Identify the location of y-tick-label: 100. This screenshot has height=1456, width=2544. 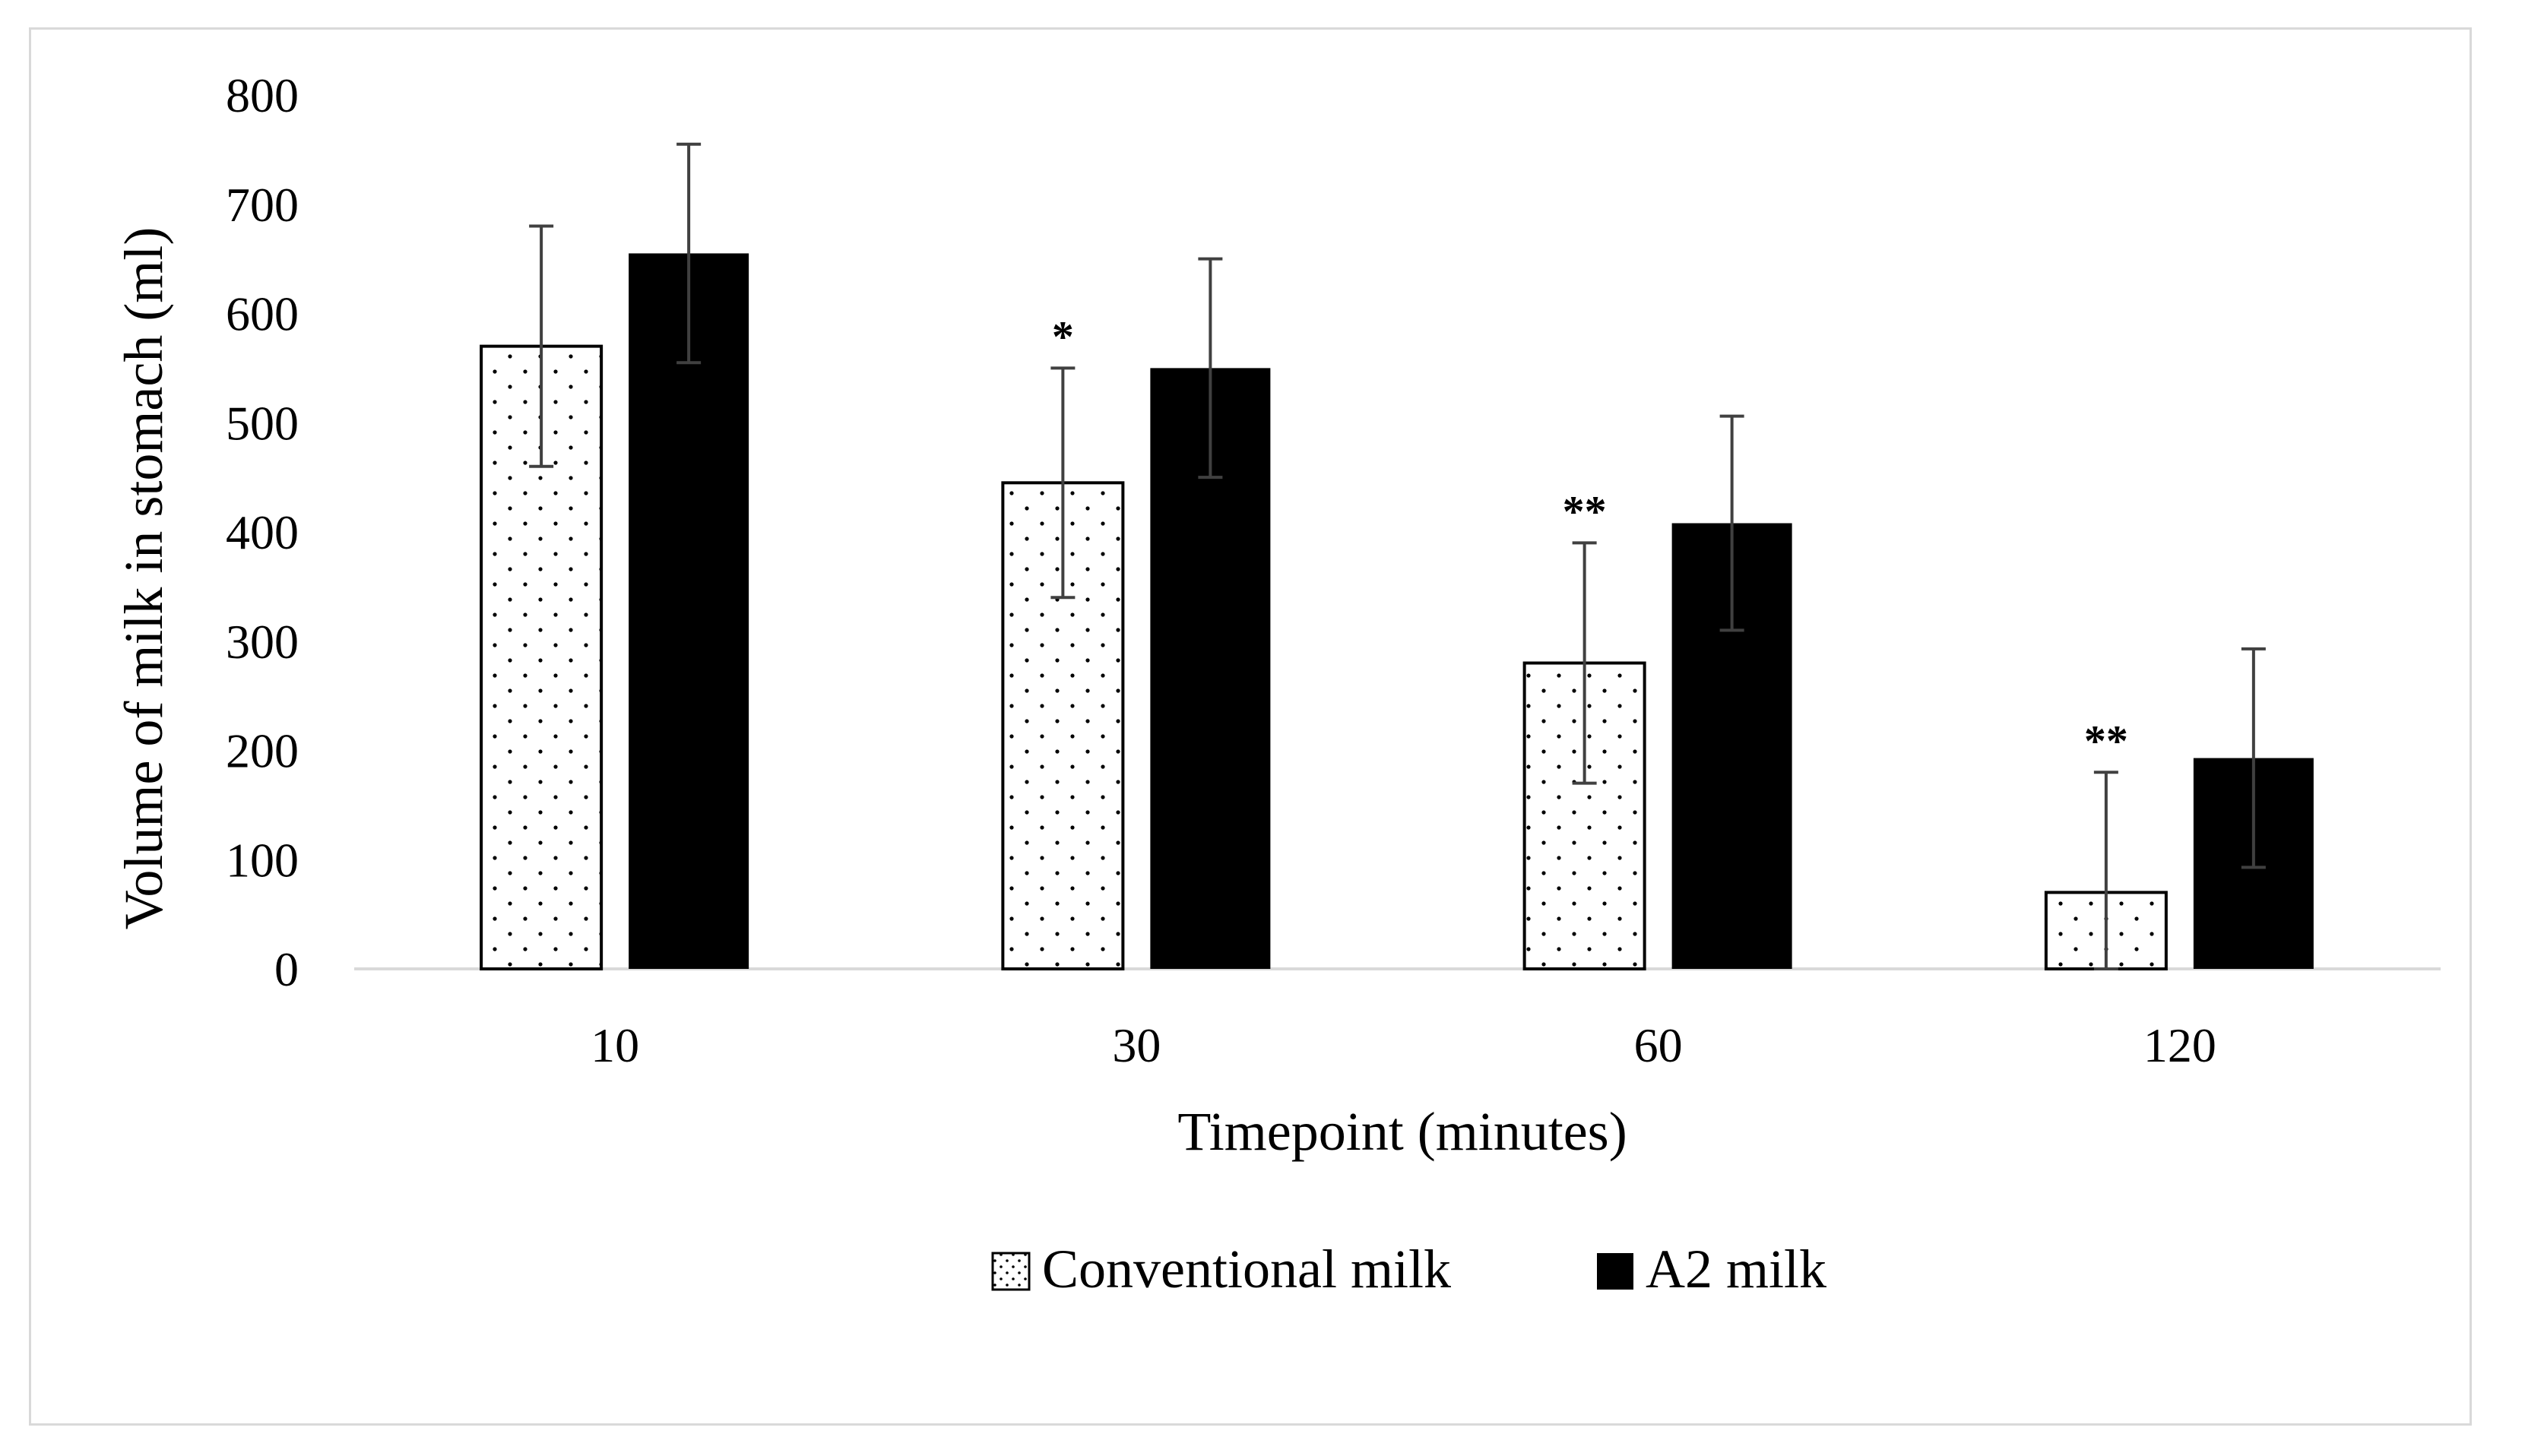
(262, 860).